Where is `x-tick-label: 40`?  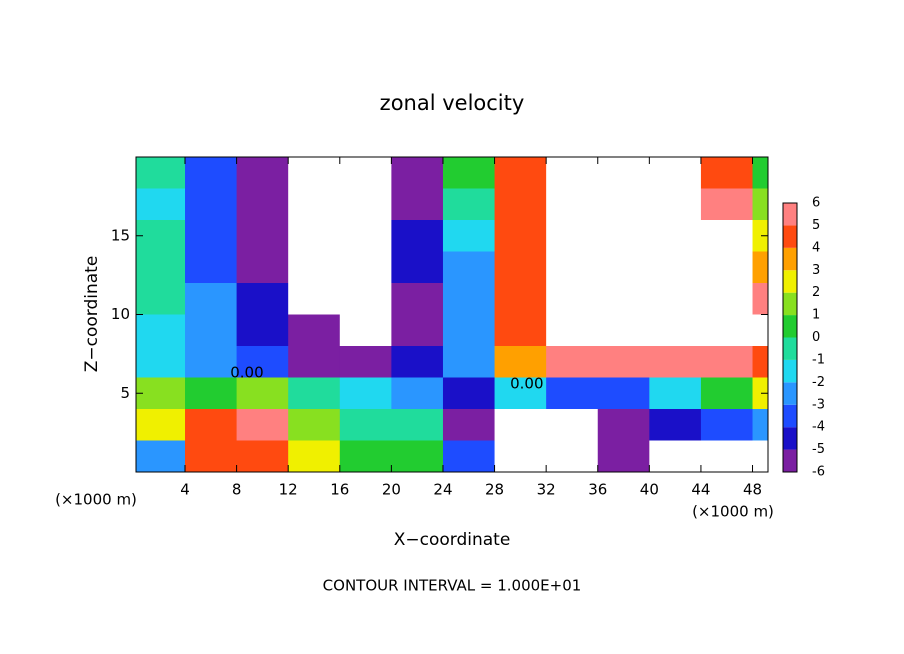 x-tick-label: 40 is located at coordinates (649, 490).